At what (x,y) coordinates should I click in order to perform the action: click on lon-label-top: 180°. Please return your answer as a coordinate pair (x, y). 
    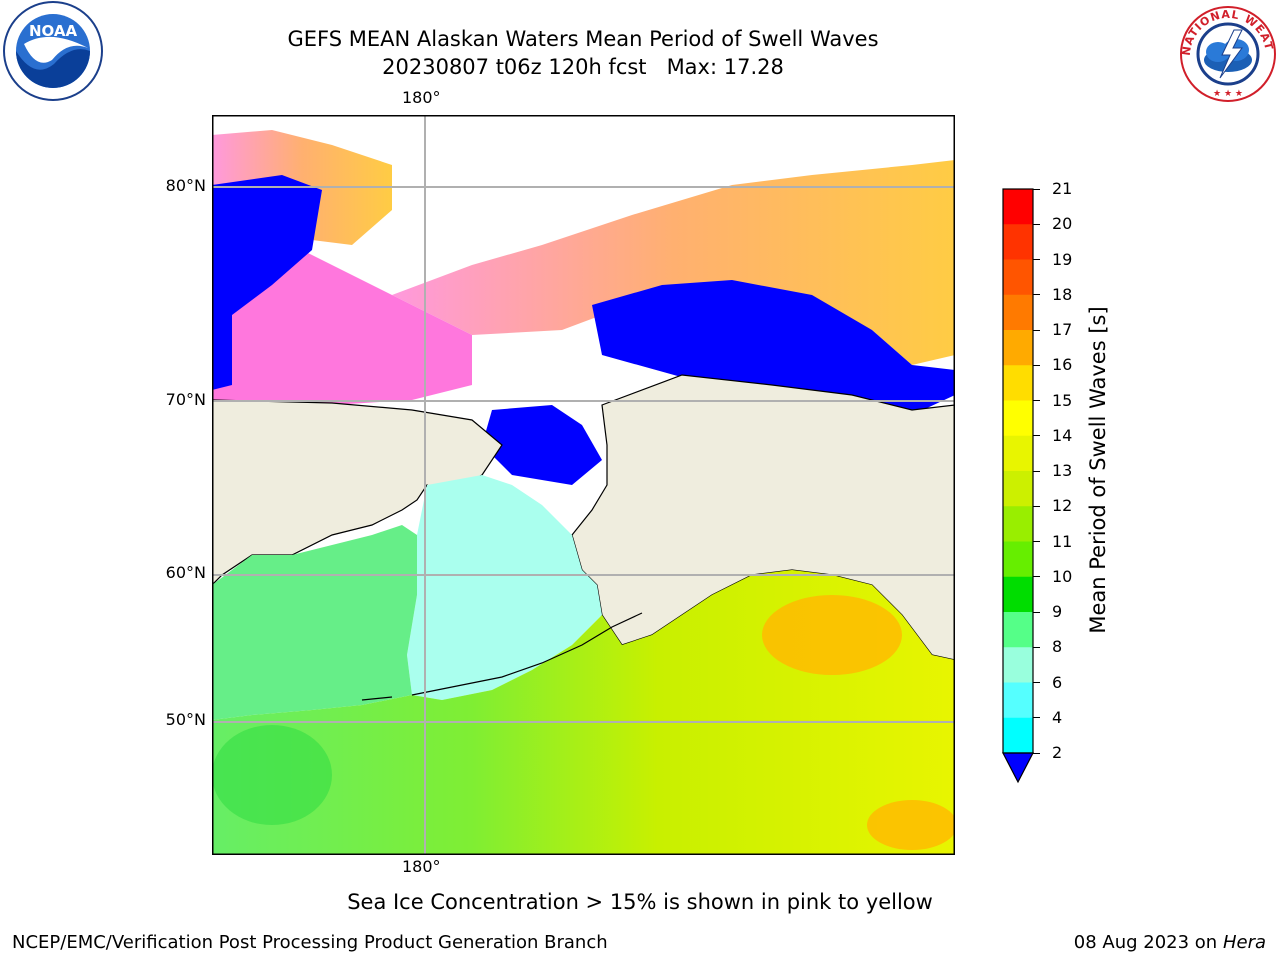
    Looking at the image, I should click on (421, 97).